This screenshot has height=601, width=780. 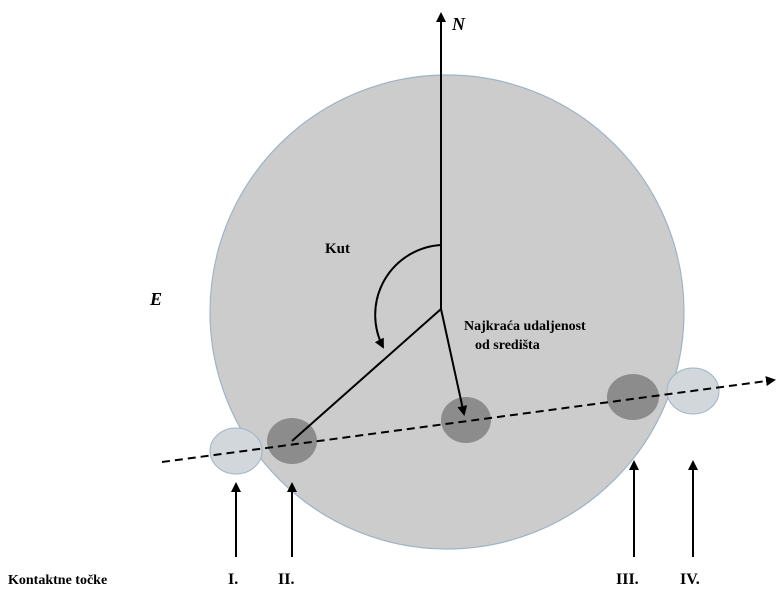 I want to click on radius-line, so click(x=366, y=375).